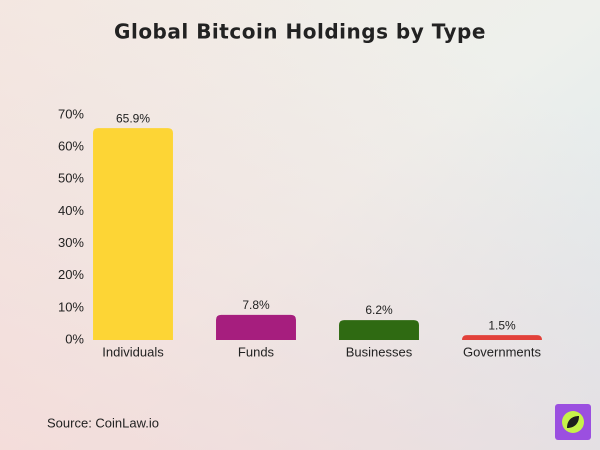 The height and width of the screenshot is (450, 600). I want to click on data-label: 7.8%, so click(256, 305).